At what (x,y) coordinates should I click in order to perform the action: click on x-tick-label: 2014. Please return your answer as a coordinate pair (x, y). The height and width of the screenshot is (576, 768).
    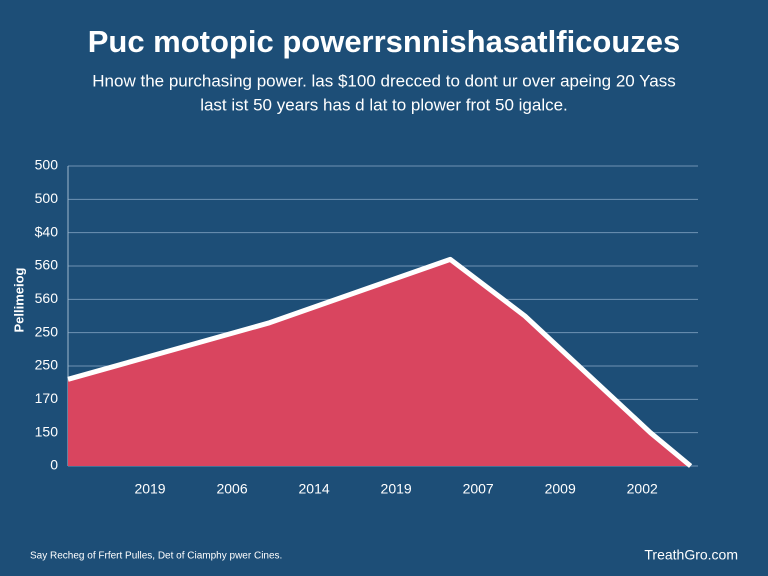
    Looking at the image, I should click on (314, 489).